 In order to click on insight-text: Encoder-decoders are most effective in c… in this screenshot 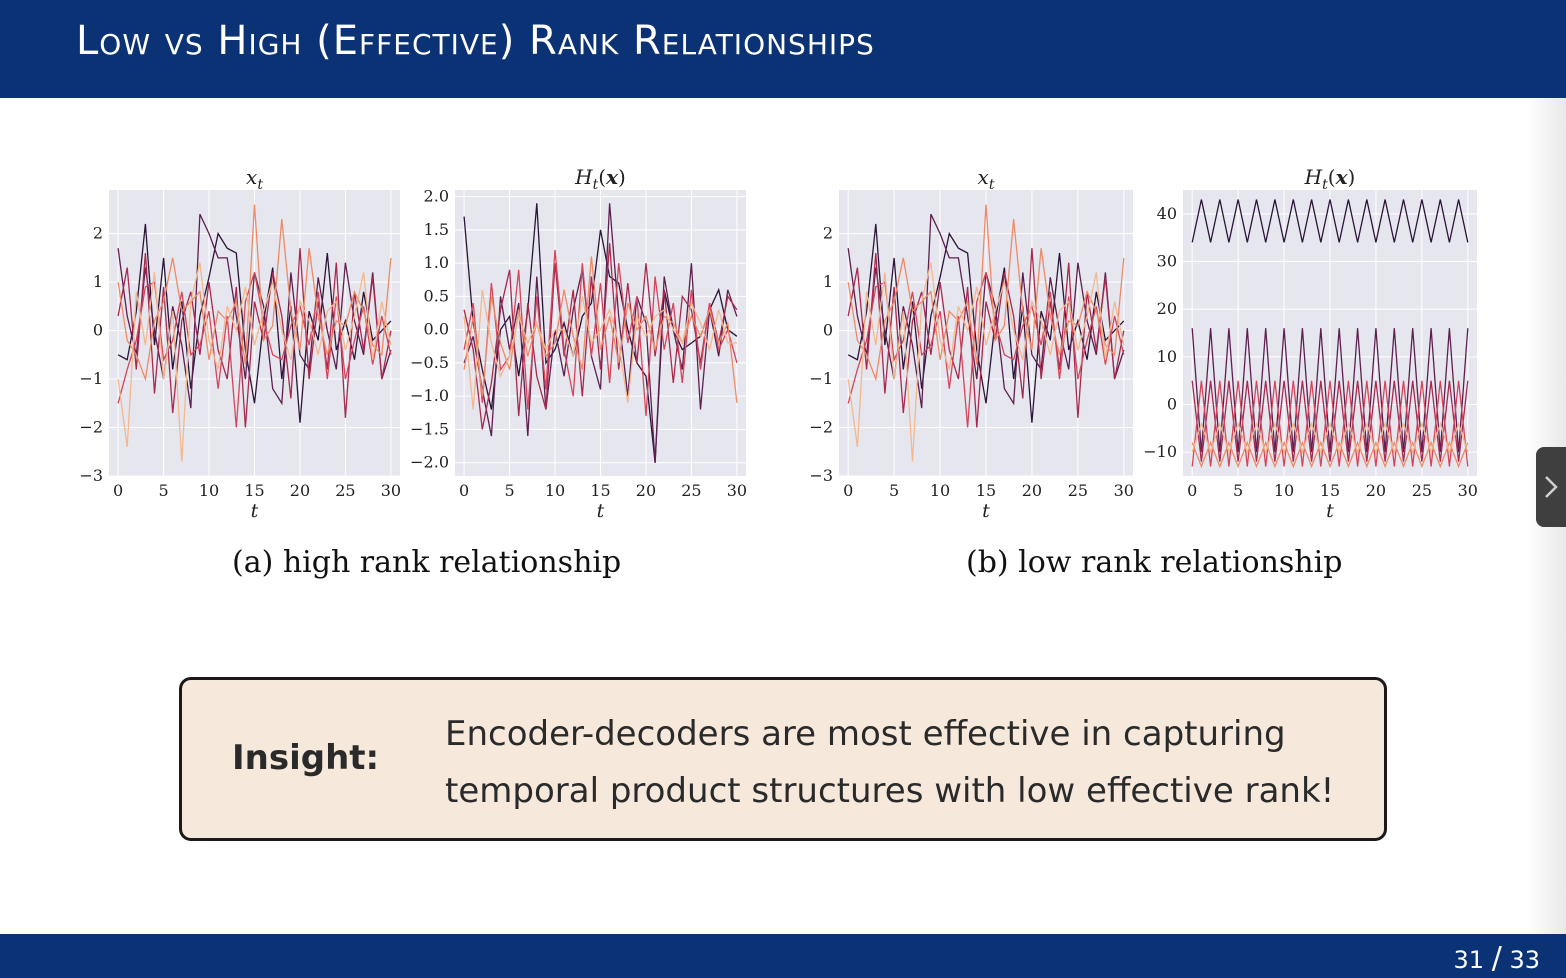, I will do `click(890, 762)`.